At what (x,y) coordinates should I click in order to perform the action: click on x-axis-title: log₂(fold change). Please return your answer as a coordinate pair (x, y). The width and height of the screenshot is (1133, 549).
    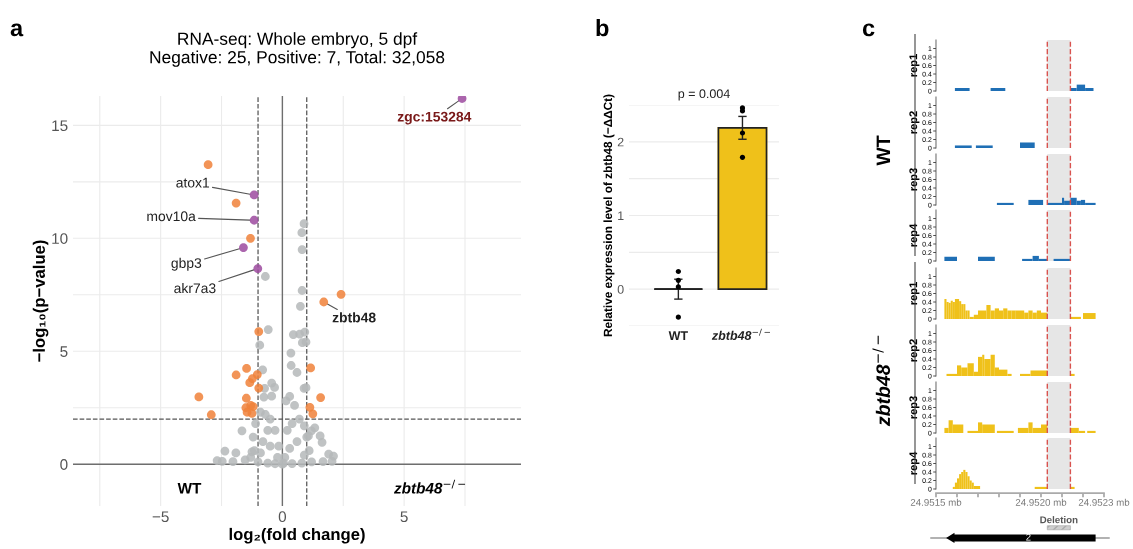
    Looking at the image, I should click on (297, 535).